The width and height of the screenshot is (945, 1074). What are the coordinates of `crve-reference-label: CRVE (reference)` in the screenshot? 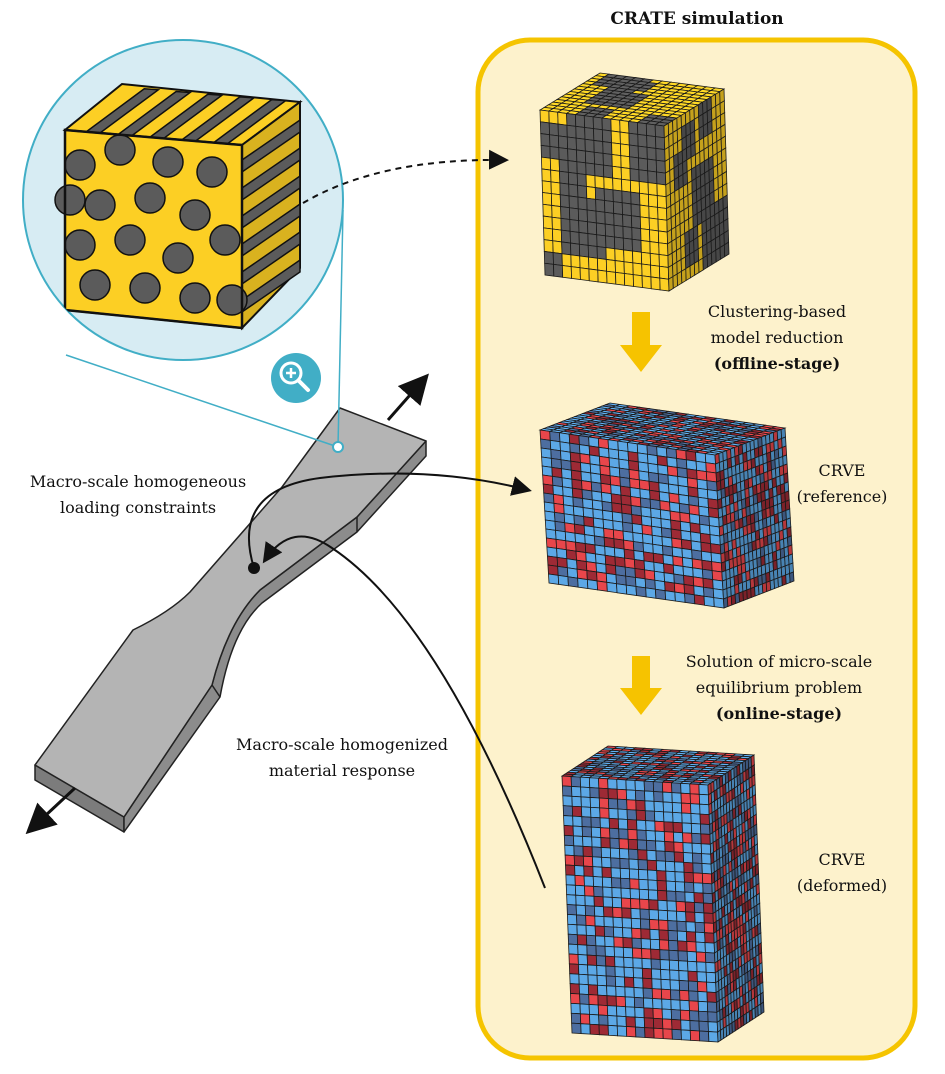 It's located at (842, 483).